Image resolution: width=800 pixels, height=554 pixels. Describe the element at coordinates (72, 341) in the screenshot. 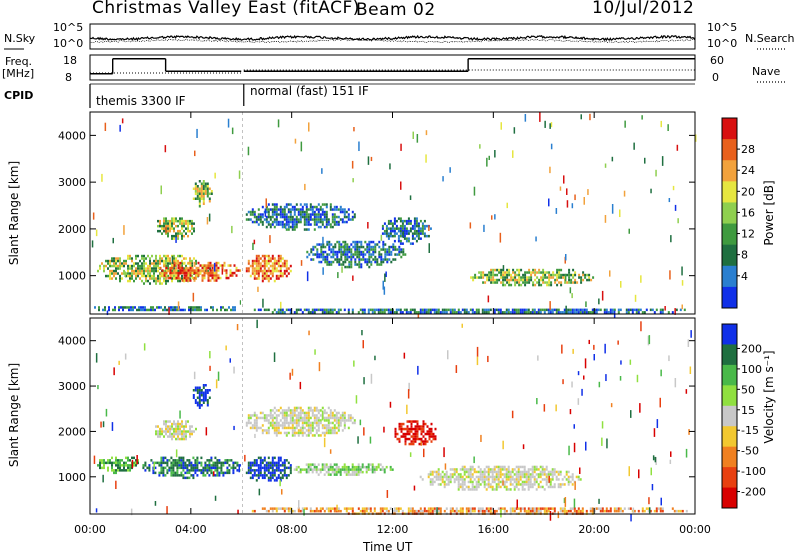

I see `y-tick-label: 4000` at that location.